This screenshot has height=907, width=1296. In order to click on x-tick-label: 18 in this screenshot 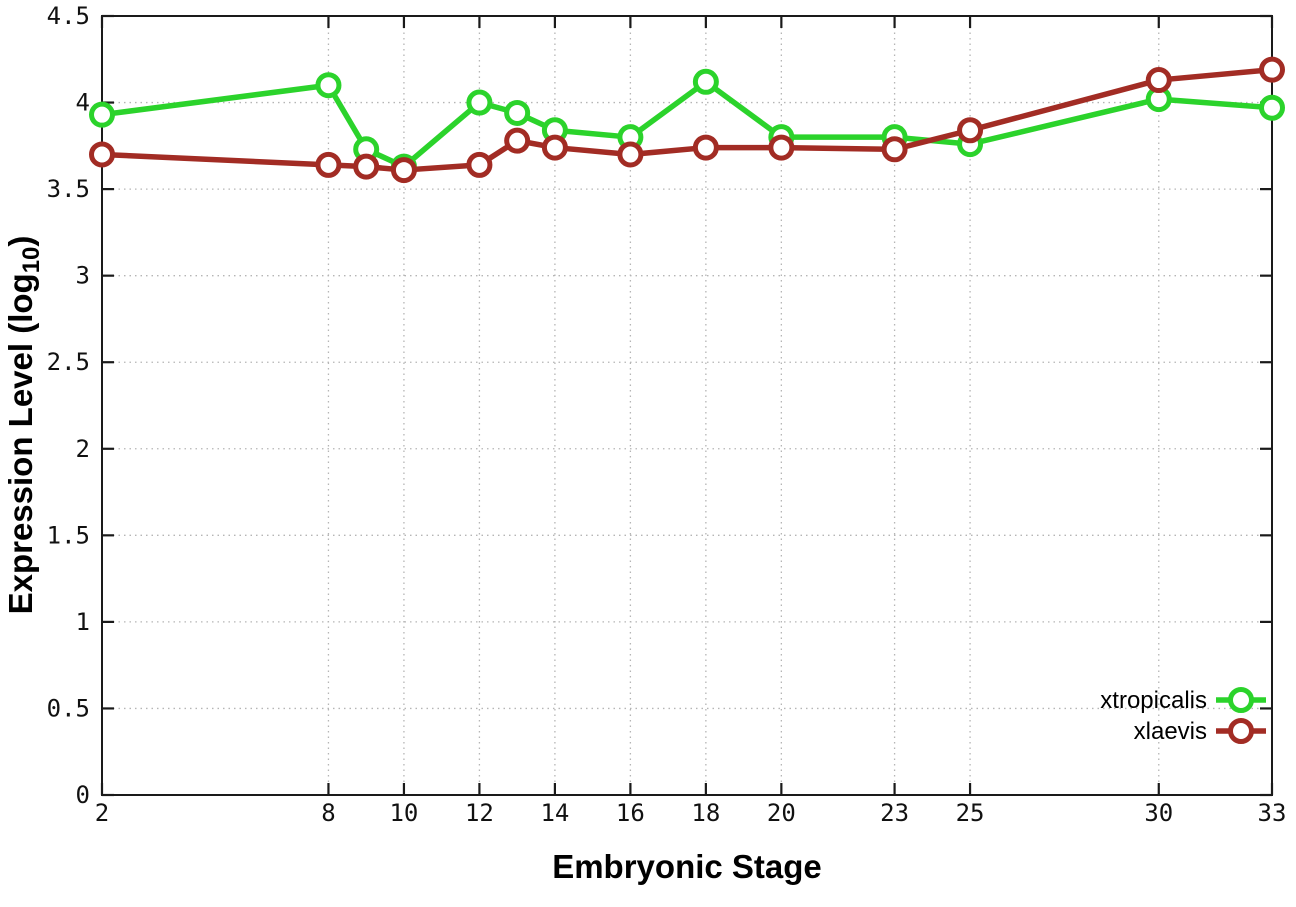, I will do `click(705, 813)`.